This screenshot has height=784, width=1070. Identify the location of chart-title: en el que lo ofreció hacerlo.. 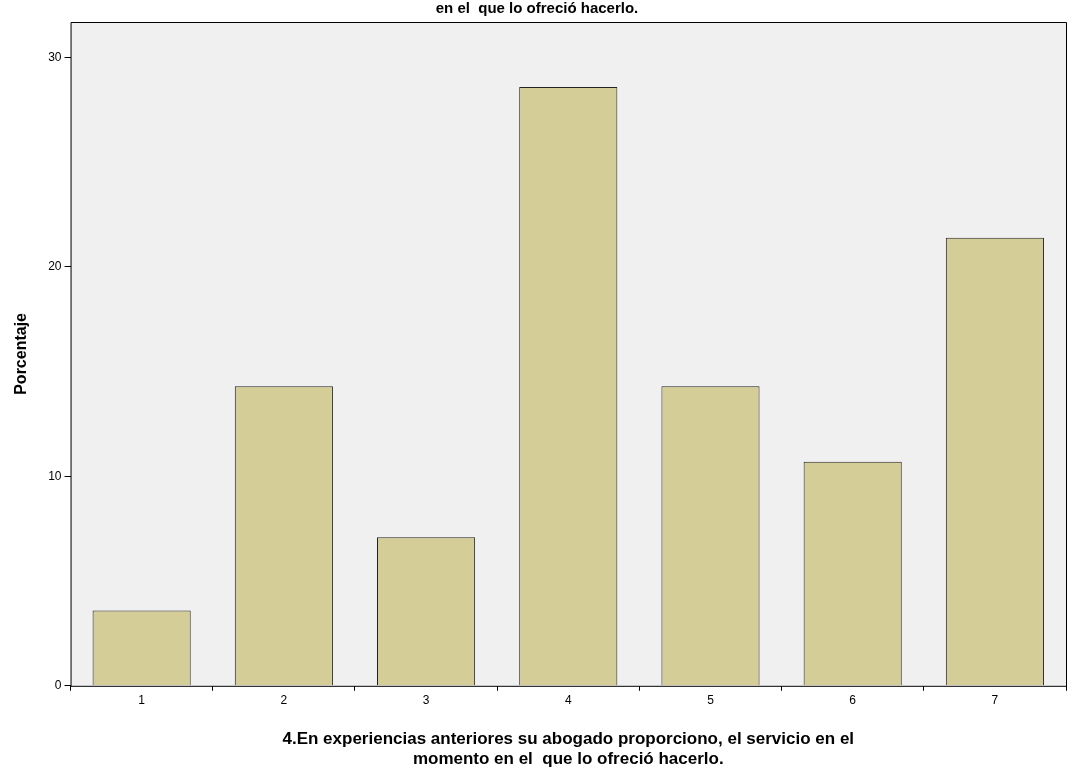
(537, 8).